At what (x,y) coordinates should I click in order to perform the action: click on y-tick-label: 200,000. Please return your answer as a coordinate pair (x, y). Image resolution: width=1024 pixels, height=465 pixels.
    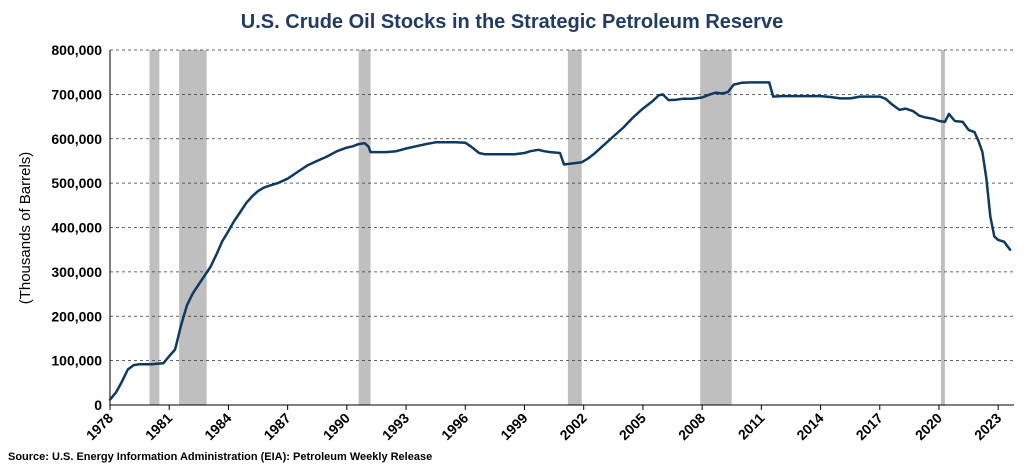
    Looking at the image, I should click on (76, 316).